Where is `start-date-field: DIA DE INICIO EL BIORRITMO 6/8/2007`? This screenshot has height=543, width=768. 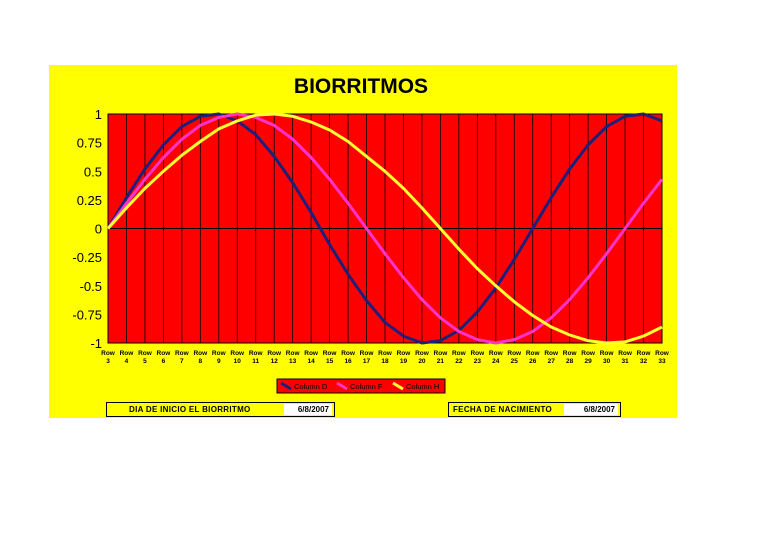 start-date-field: DIA DE INICIO EL BIORRITMO 6/8/2007 is located at coordinates (220, 409).